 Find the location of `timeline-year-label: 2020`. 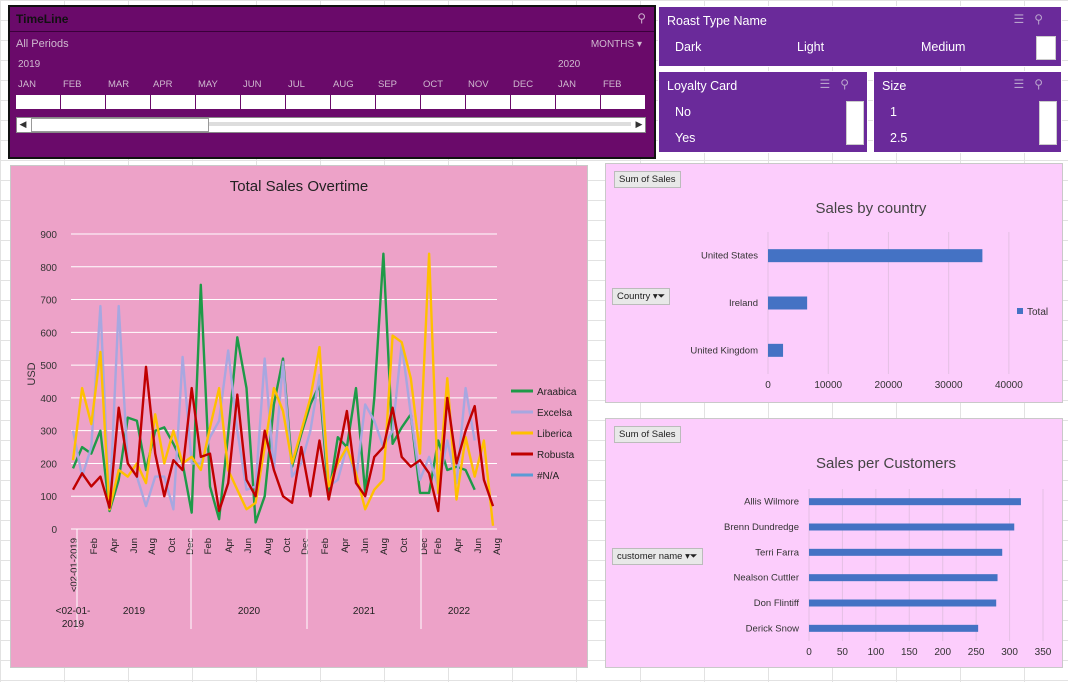

timeline-year-label: 2020 is located at coordinates (569, 64).